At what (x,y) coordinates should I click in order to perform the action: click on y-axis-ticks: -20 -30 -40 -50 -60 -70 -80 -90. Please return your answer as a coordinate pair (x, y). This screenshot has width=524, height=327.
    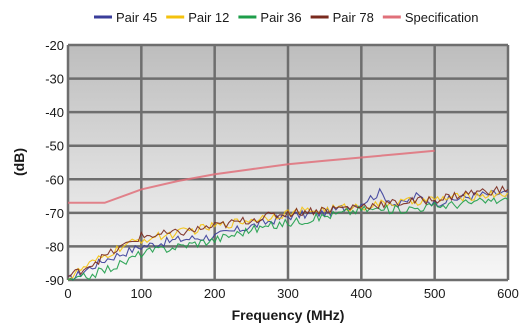
    Looking at the image, I should click on (54, 163).